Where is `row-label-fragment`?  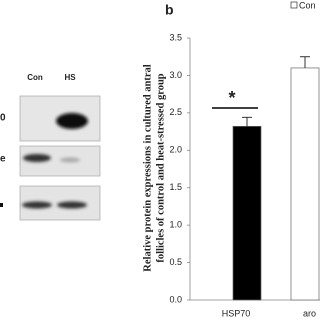
row-label-fragment is located at coordinates (1, 205).